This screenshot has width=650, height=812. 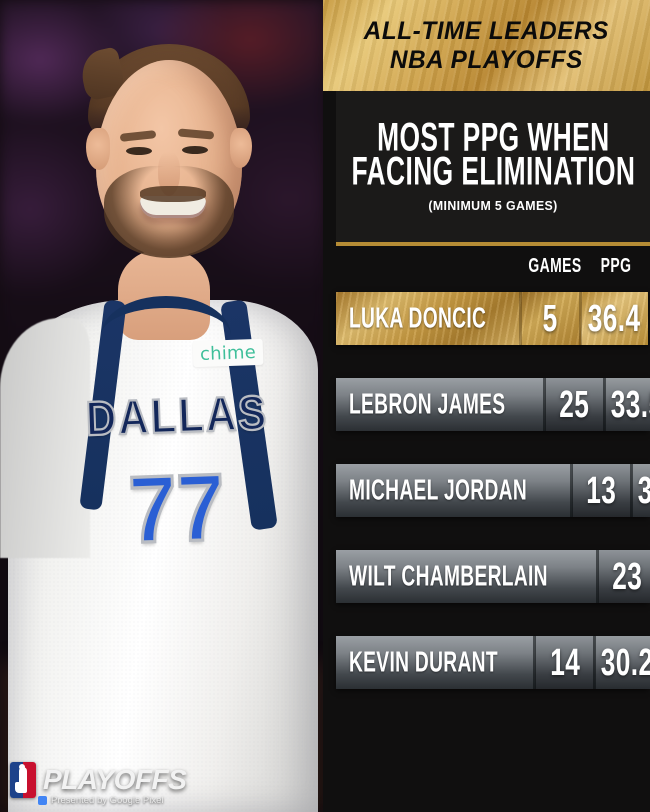 I want to click on header-line-2: NBA PLAYOFFS, so click(x=486, y=59).